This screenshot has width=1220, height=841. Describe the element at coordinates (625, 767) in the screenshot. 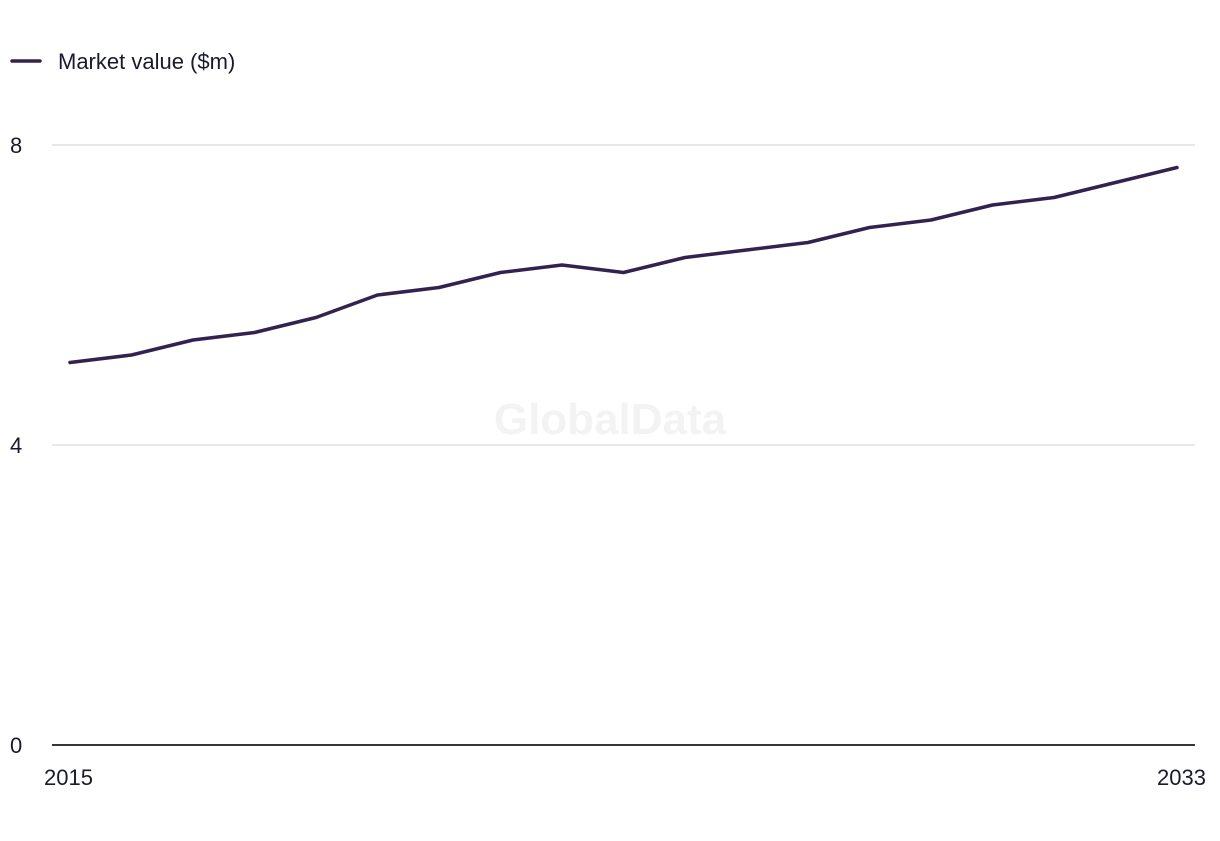

I see `x-axis: 2015 2033` at that location.